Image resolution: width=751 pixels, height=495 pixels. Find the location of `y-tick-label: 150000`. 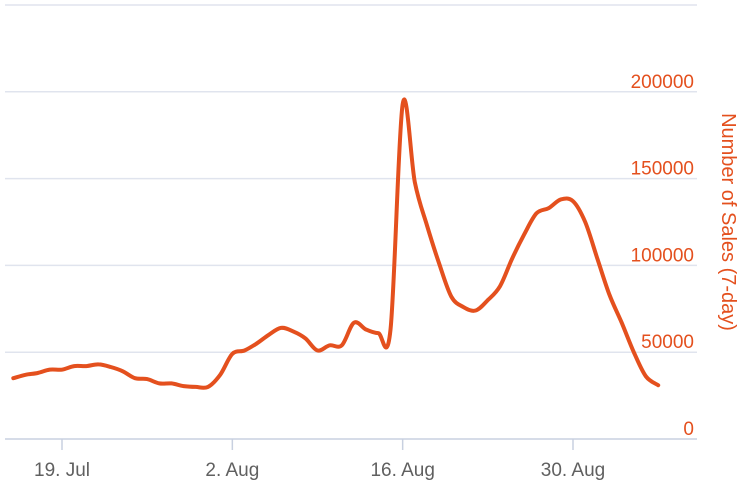

y-tick-label: 150000 is located at coordinates (662, 169).